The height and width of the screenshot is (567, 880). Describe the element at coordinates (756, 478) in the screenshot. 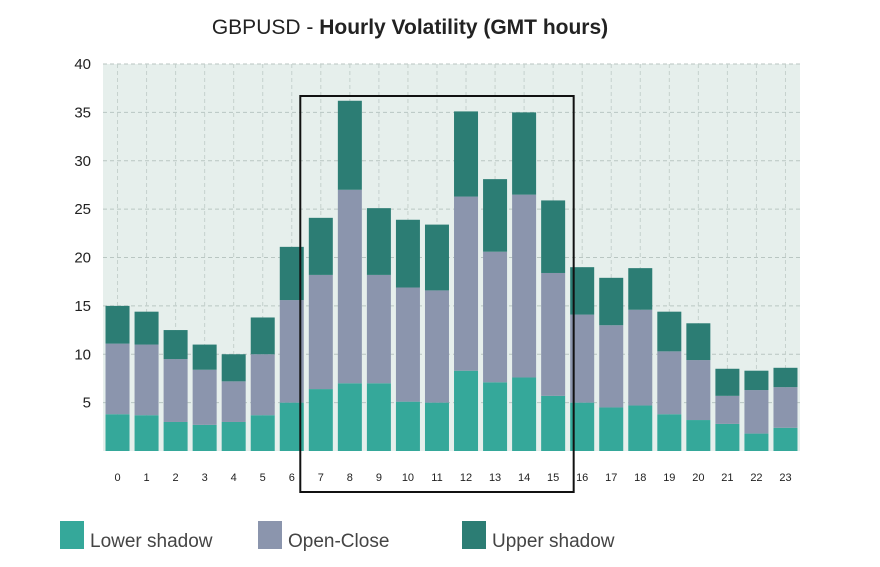

I see `x-tick-label: 22` at that location.